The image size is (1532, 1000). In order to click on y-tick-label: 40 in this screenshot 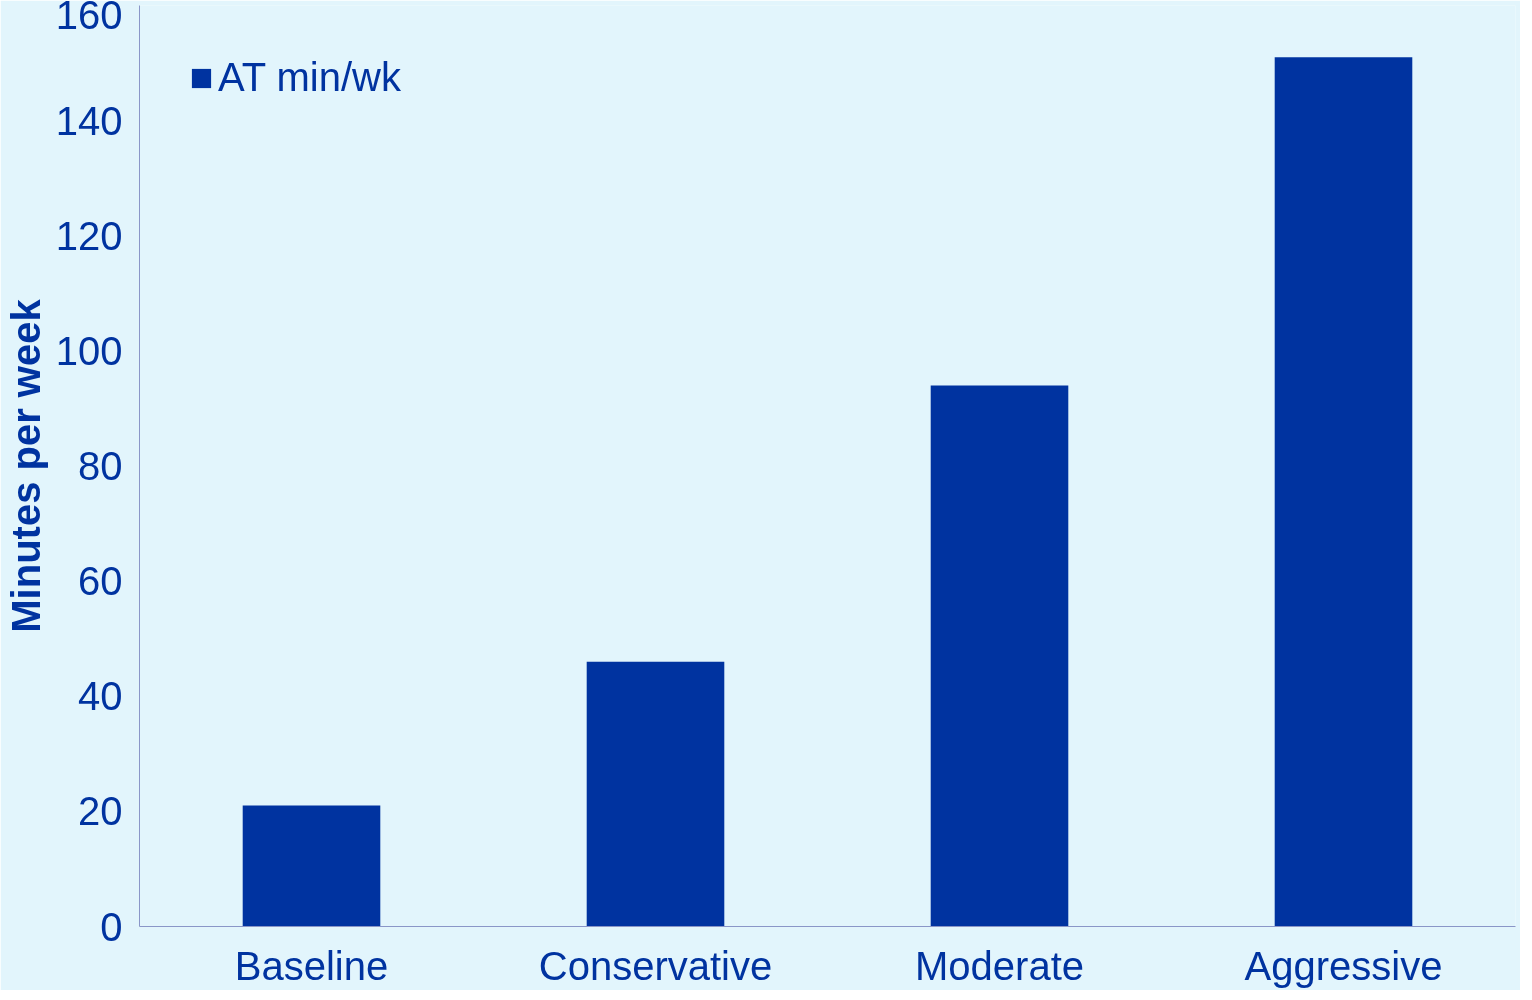, I will do `click(100, 696)`.